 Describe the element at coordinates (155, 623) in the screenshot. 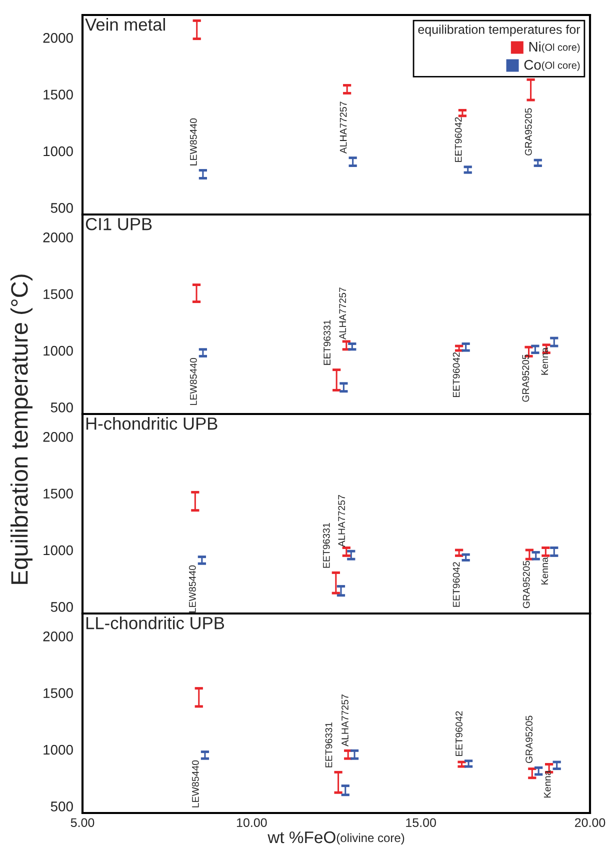

I see `chart-title: LL-chondritic UPB` at that location.